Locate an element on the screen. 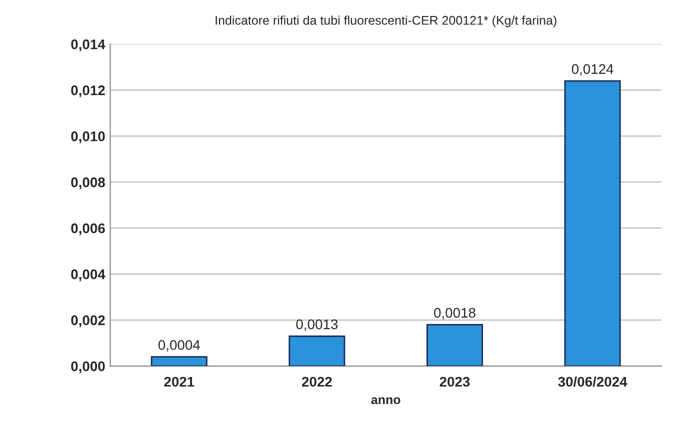 This screenshot has width=689, height=441. data-label: 0,0018 is located at coordinates (455, 314).